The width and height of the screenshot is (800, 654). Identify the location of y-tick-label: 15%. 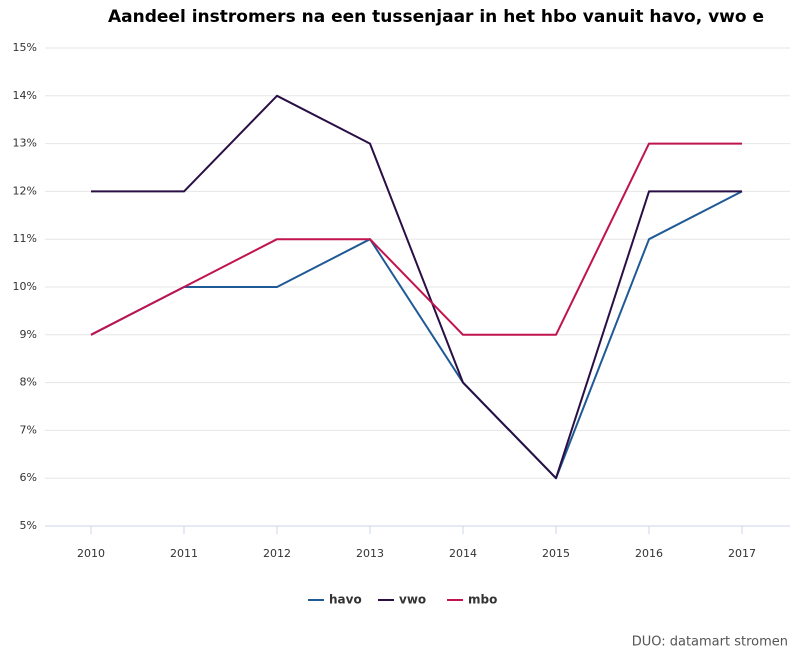
(25, 47).